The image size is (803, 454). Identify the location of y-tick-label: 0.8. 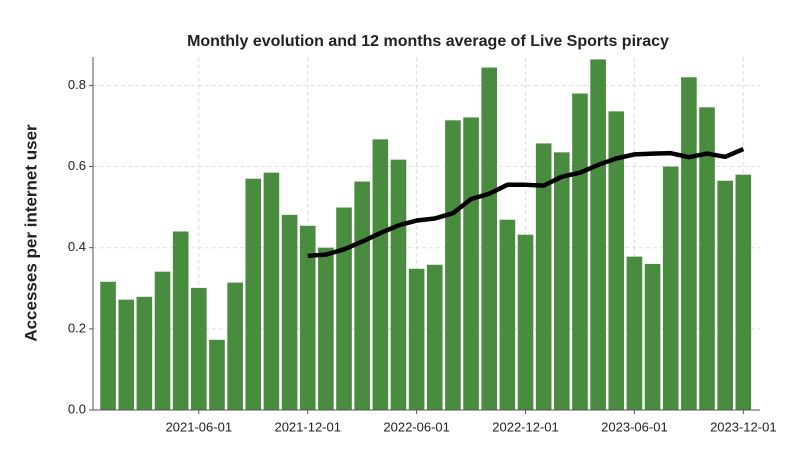
(77, 84).